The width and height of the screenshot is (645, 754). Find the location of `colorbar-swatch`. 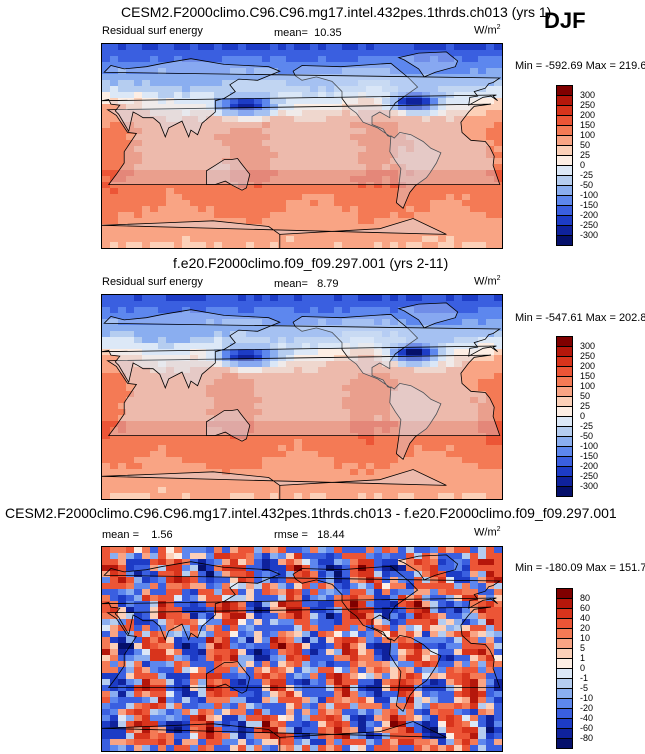

colorbar-swatch is located at coordinates (564, 381).